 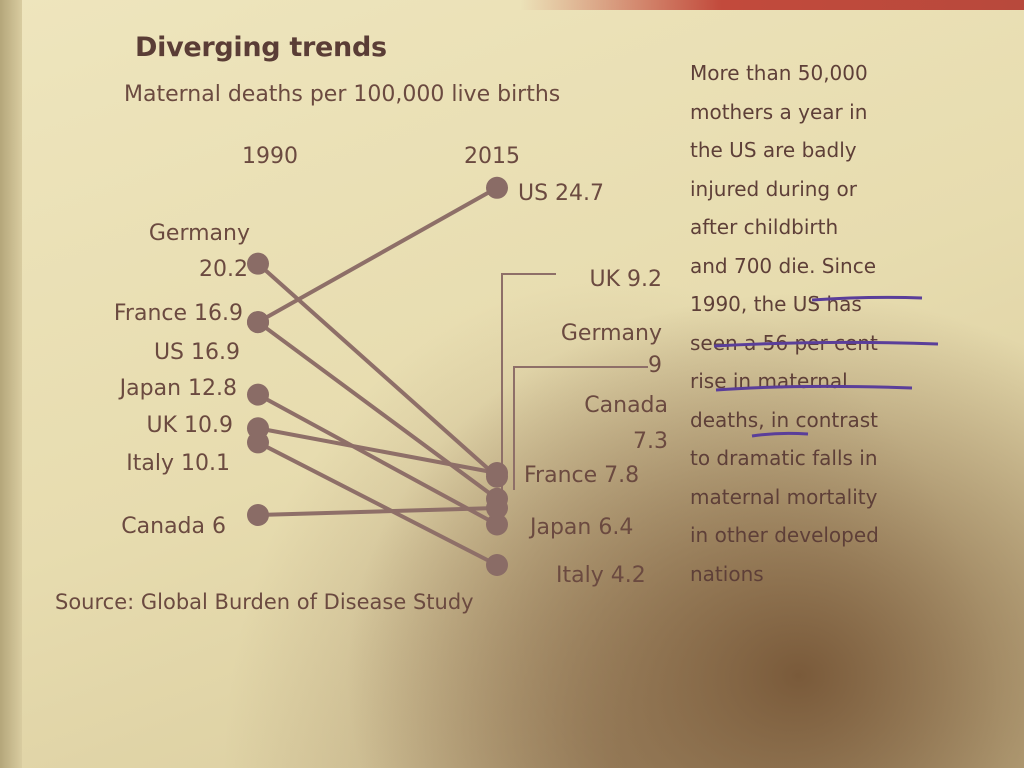 I want to click on slope-line-canada, so click(x=377, y=511).